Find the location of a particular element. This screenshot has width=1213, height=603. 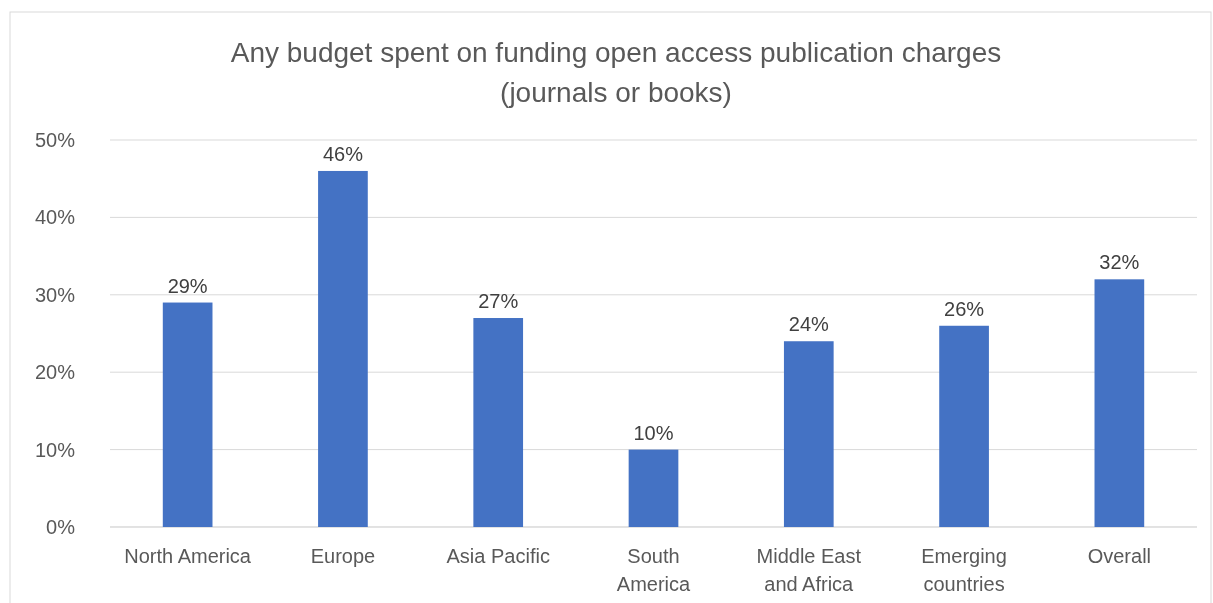

data-label: 27% is located at coordinates (498, 301).